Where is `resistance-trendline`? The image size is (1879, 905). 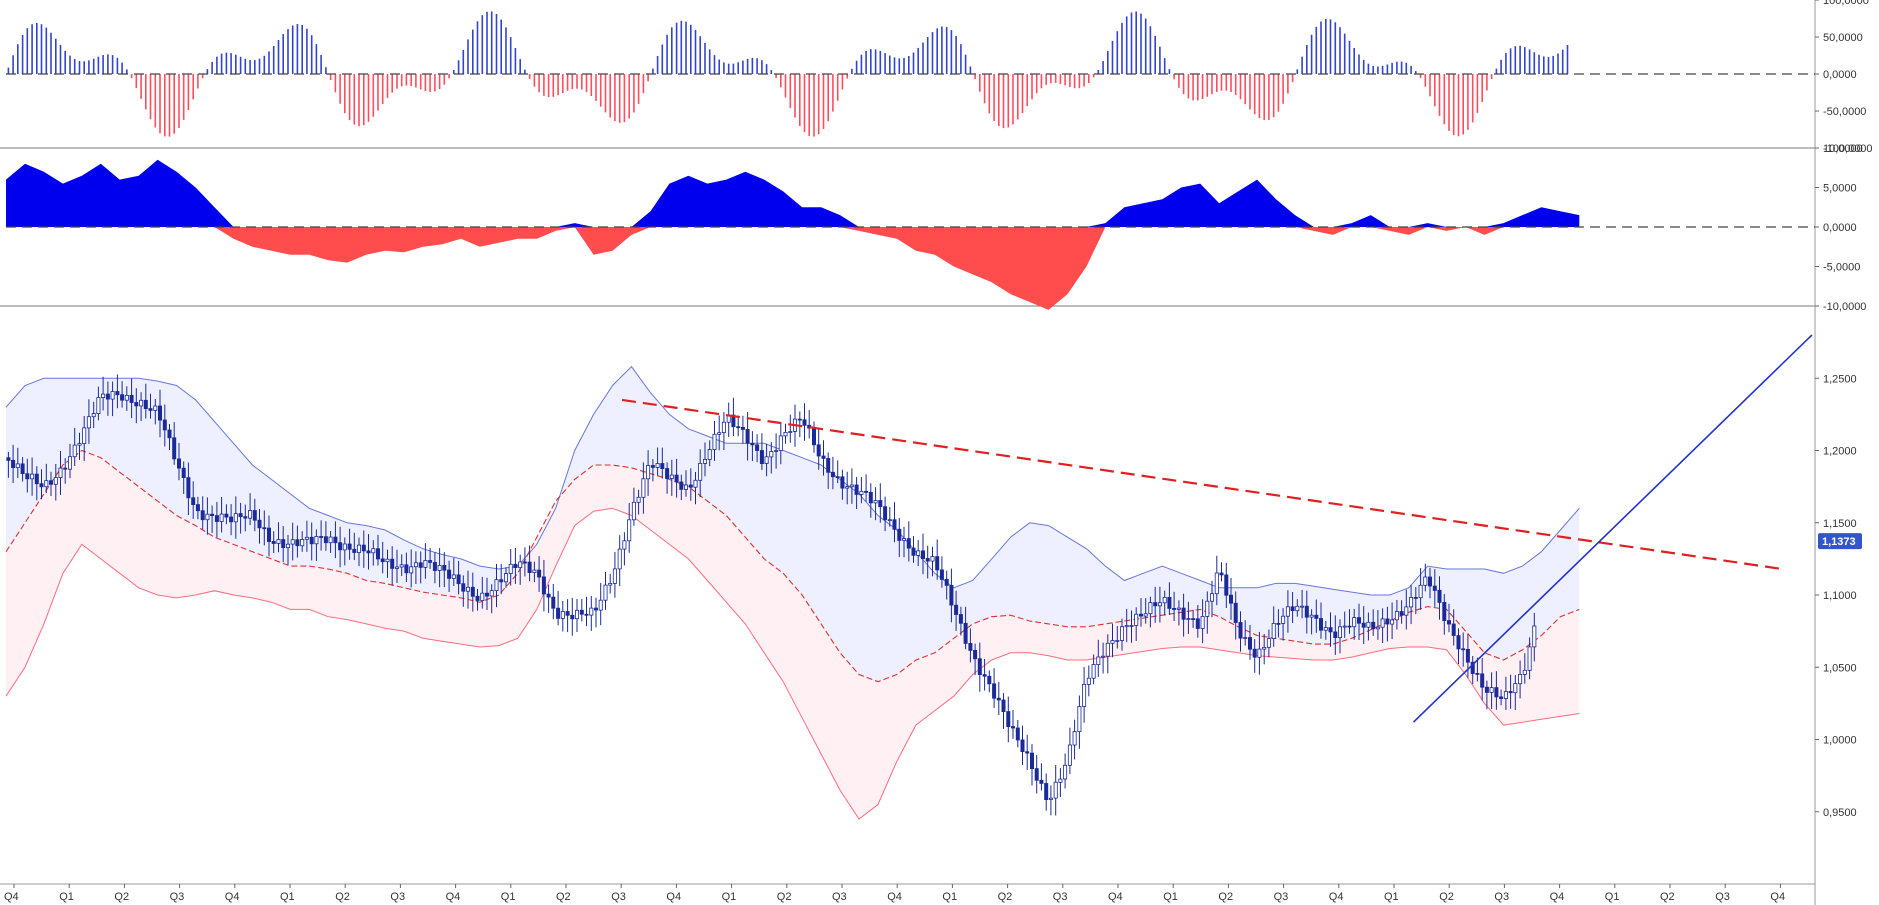 resistance-trendline is located at coordinates (1202, 484).